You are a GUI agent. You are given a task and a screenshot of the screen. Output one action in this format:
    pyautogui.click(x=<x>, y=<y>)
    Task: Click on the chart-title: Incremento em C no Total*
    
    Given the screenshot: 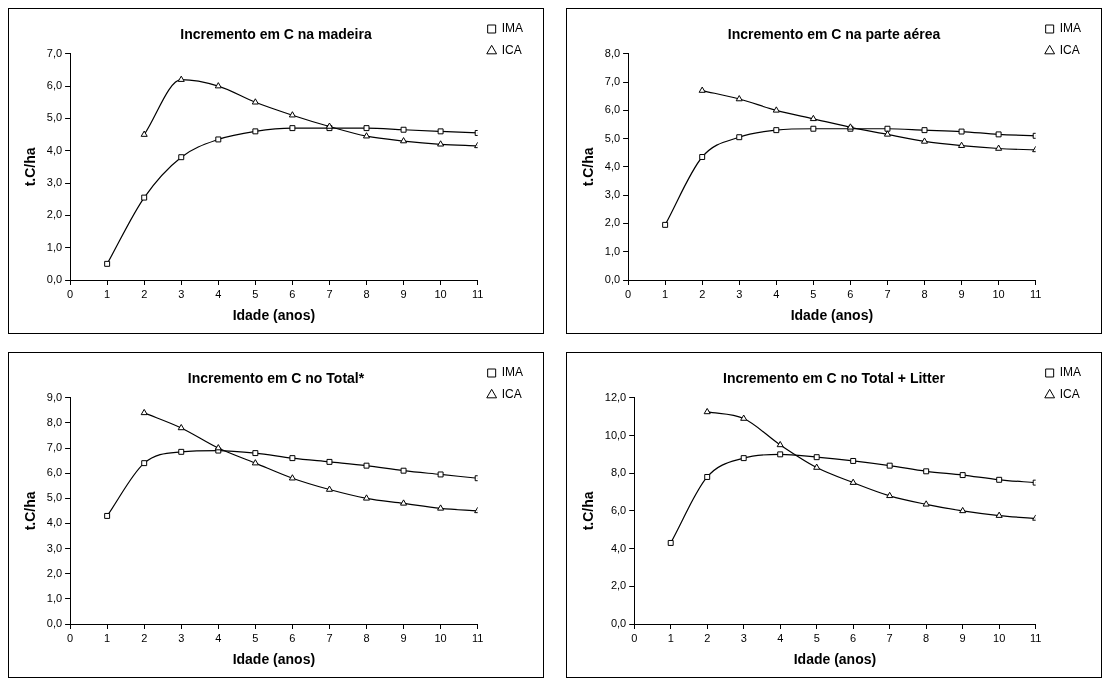 What is the action you would take?
    pyautogui.click(x=276, y=378)
    